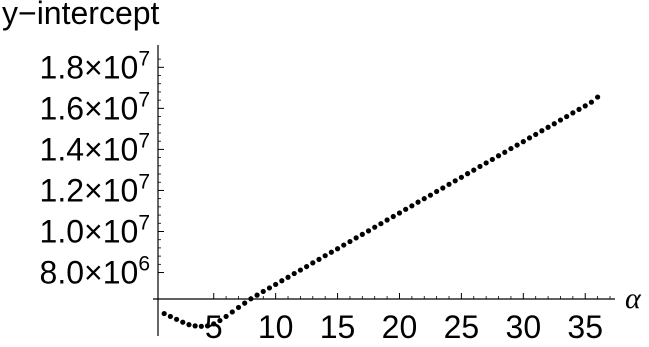 This screenshot has width=649, height=347. Describe the element at coordinates (462, 327) in the screenshot. I see `x-tick-label: 25` at that location.